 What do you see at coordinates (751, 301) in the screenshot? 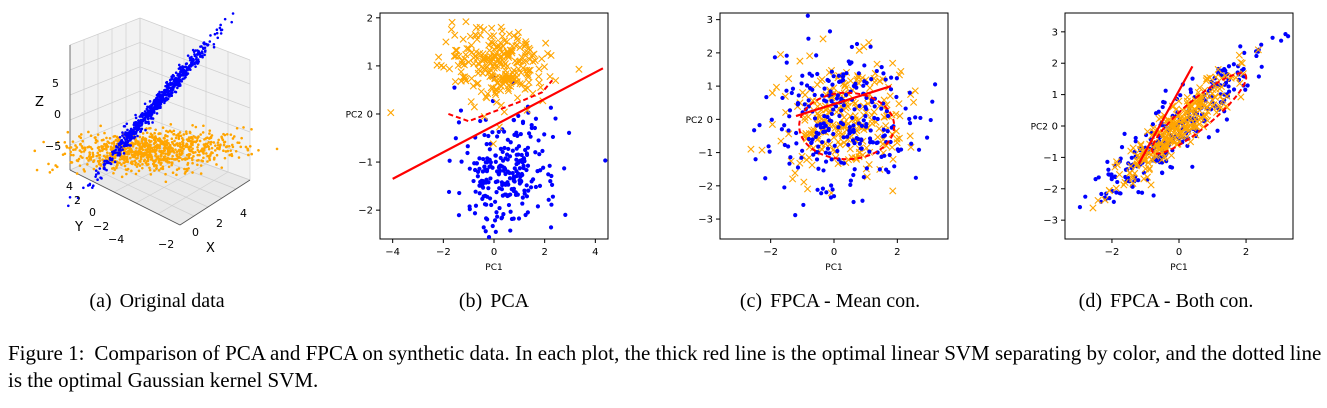
I see `caption-c-tag: (c)` at bounding box center [751, 301].